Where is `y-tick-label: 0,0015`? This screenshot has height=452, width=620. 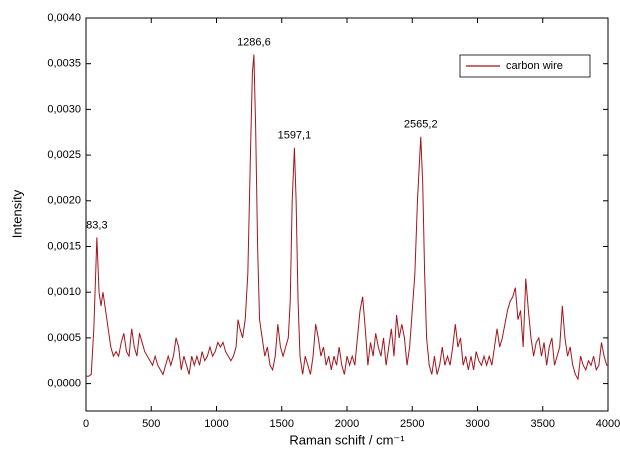
y-tick-label: 0,0015 is located at coordinates (64, 246).